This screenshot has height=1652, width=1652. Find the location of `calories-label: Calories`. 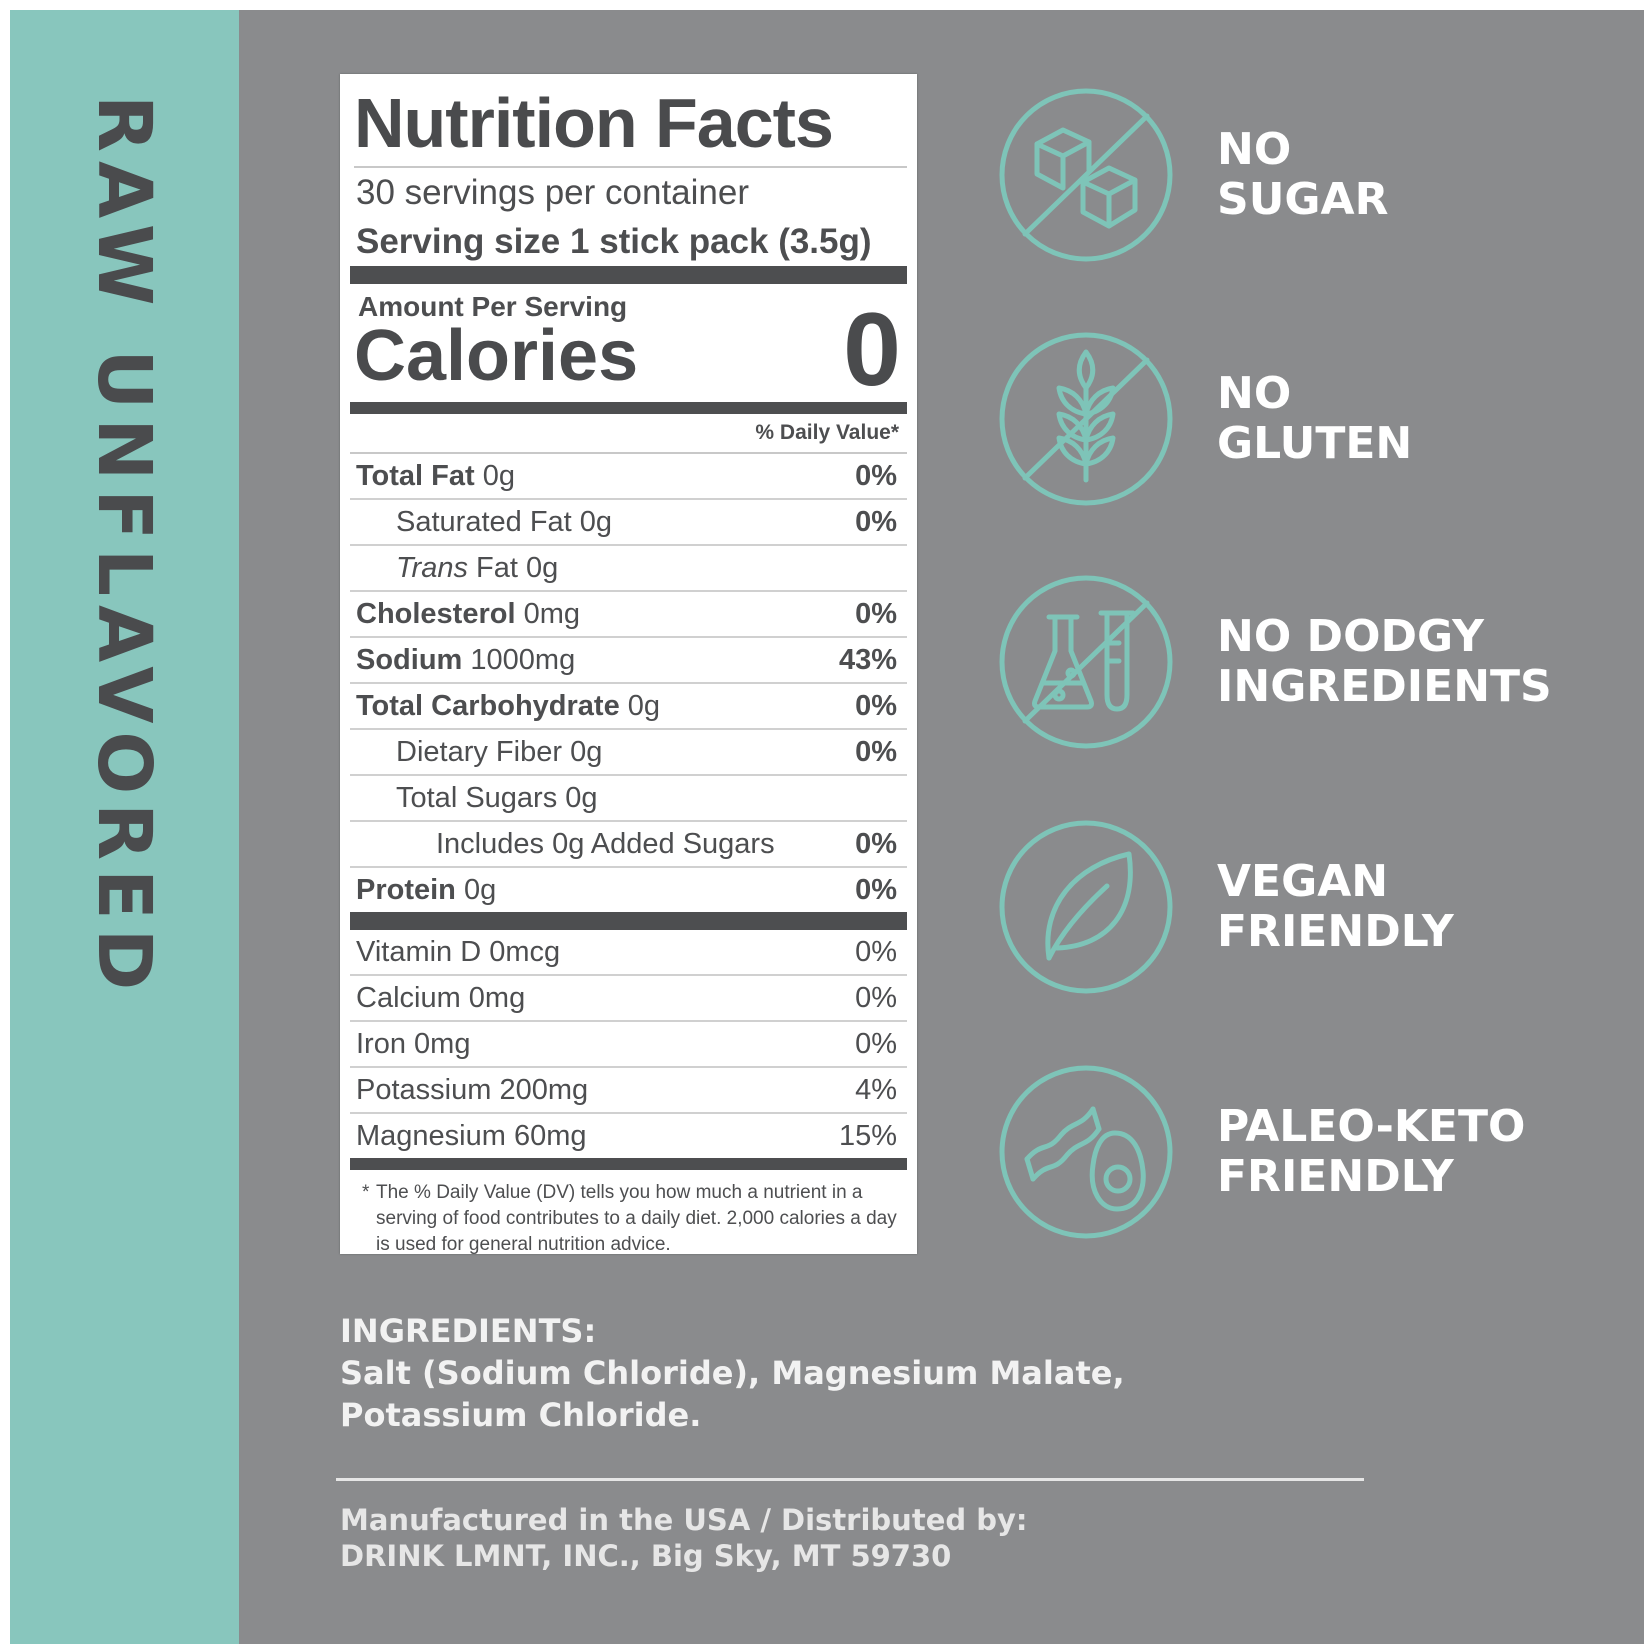

calories-label: Calories is located at coordinates (496, 356).